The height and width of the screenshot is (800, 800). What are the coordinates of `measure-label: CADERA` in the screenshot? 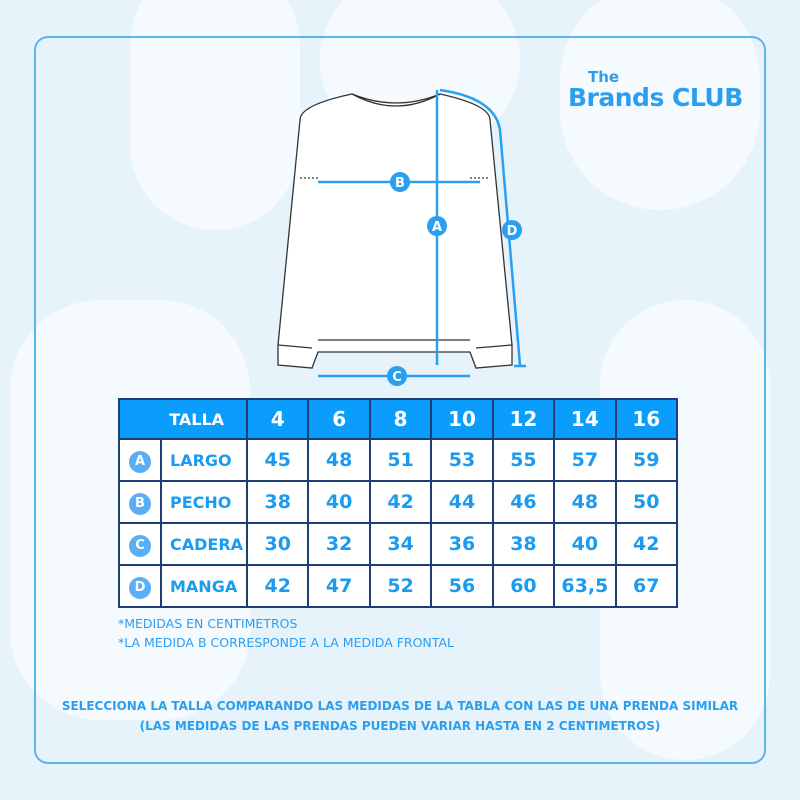 It's located at (204, 544).